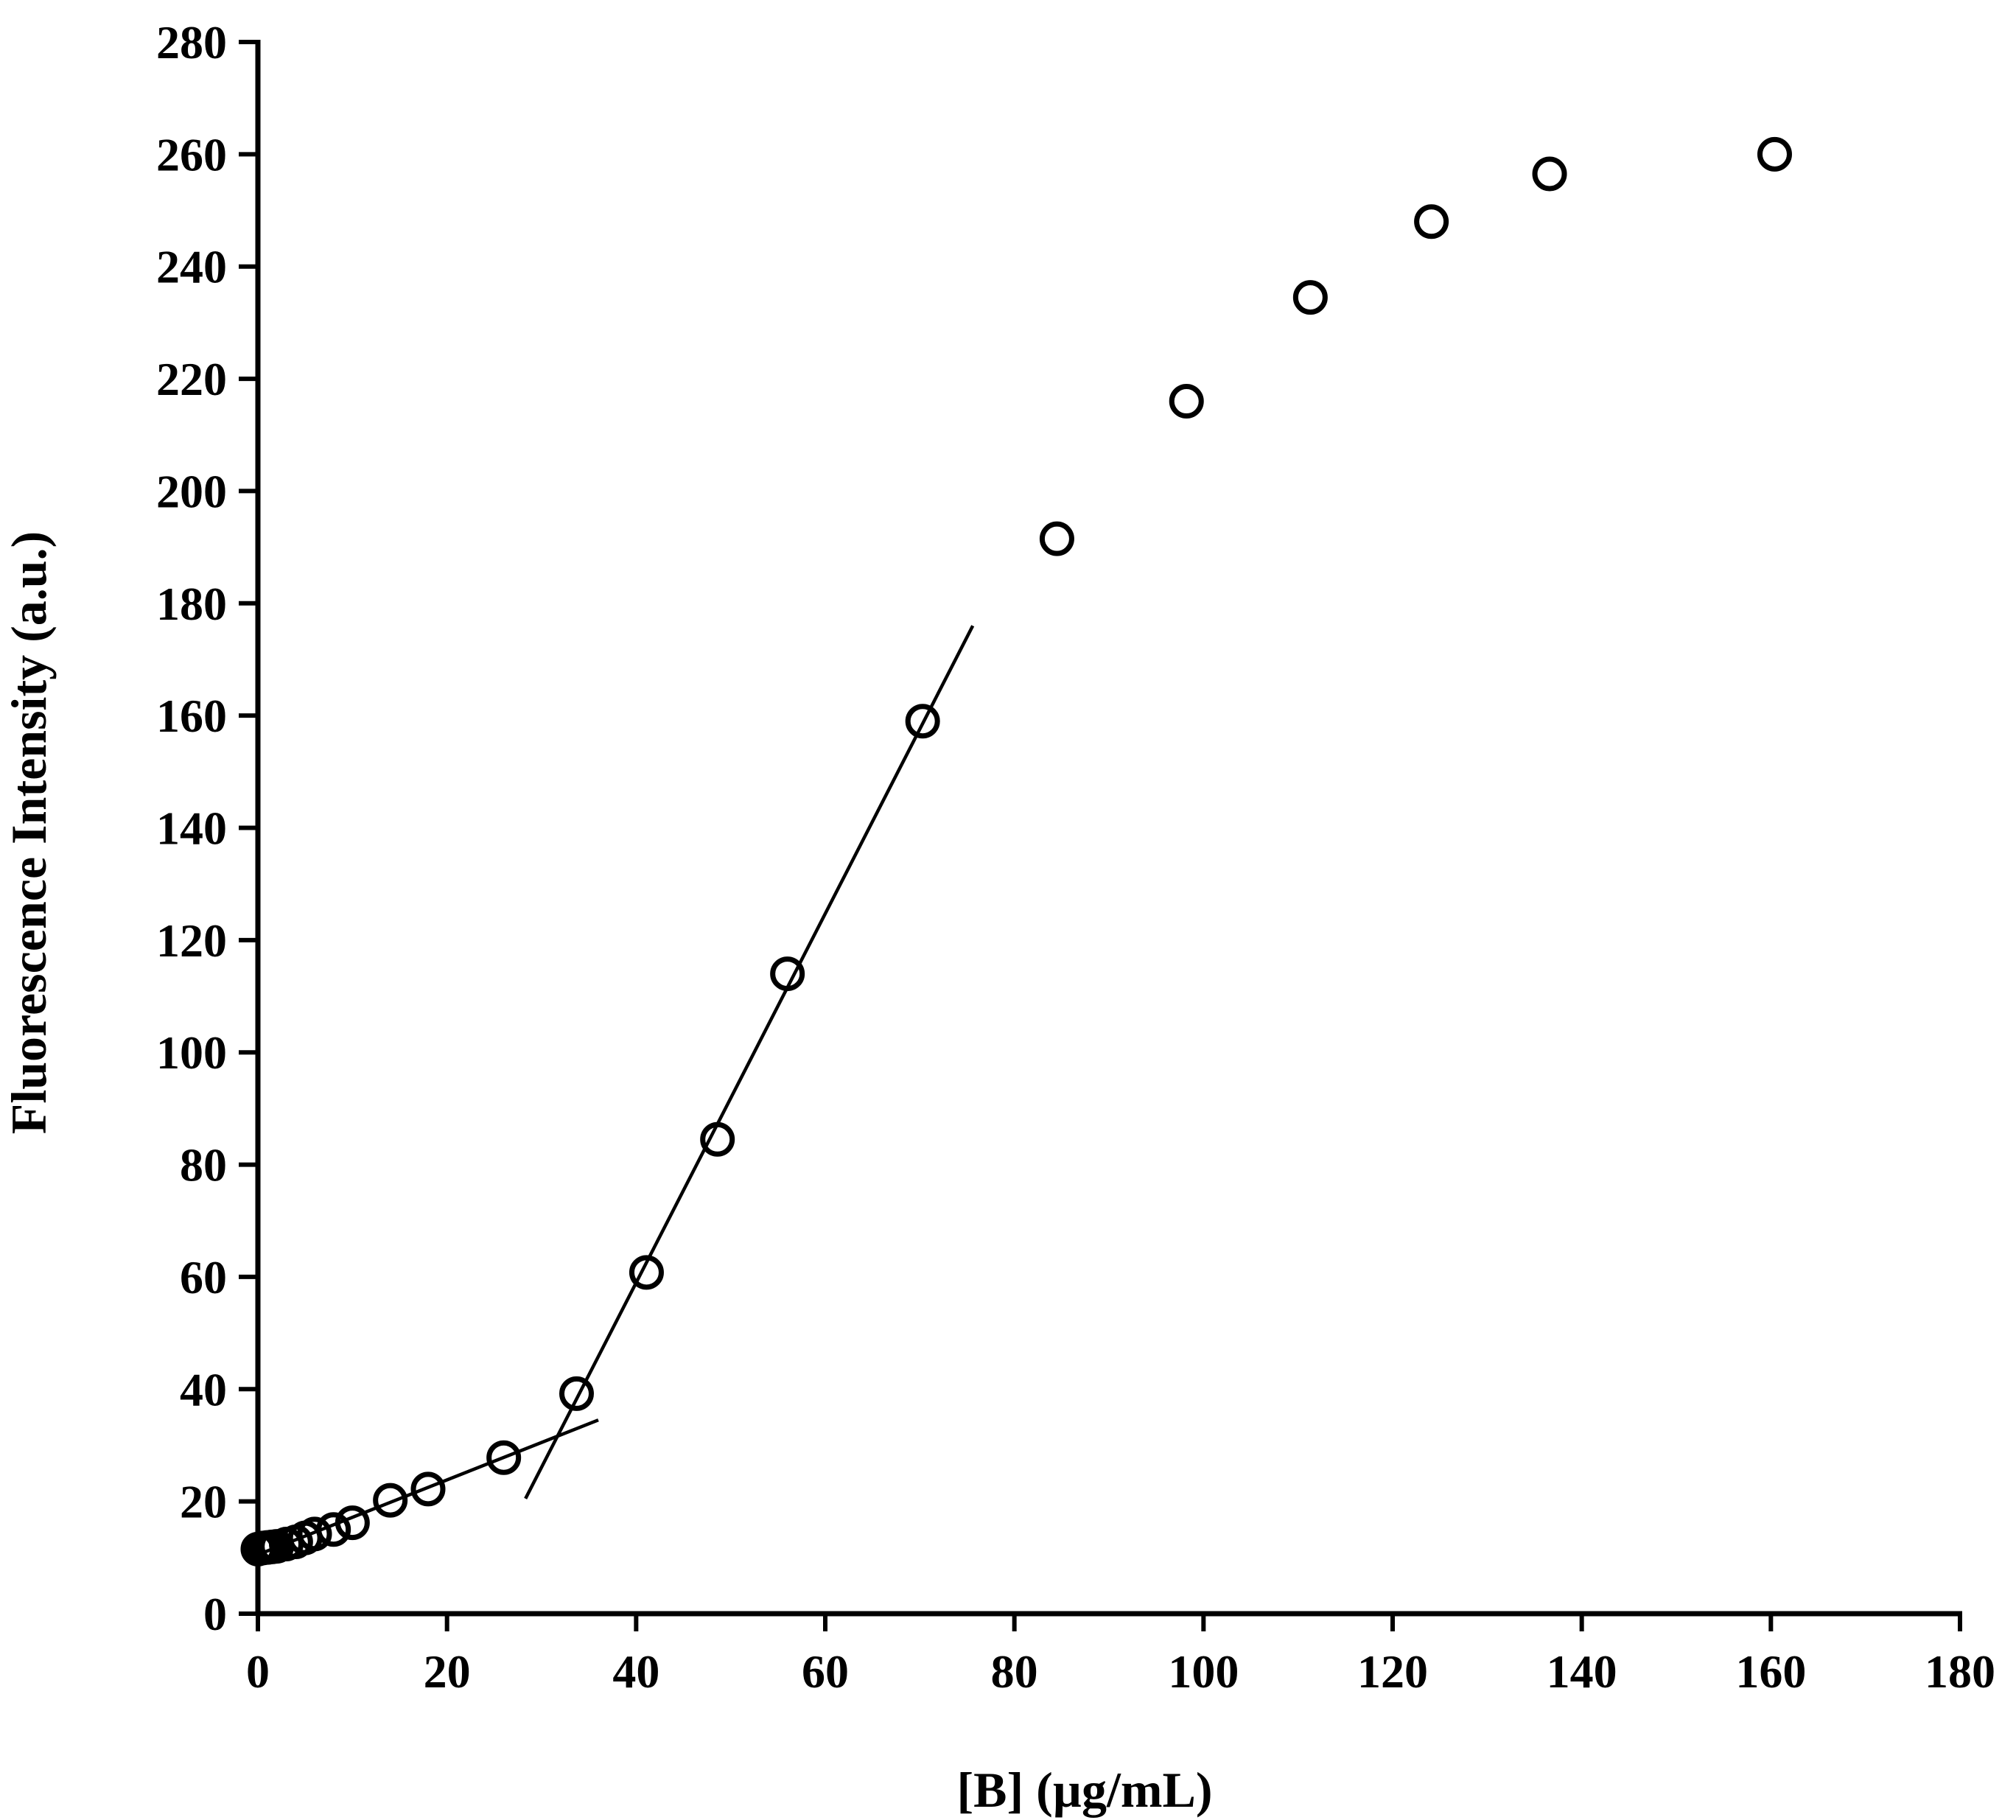  What do you see at coordinates (635, 1671) in the screenshot?
I see `x-tick-label: 40` at bounding box center [635, 1671].